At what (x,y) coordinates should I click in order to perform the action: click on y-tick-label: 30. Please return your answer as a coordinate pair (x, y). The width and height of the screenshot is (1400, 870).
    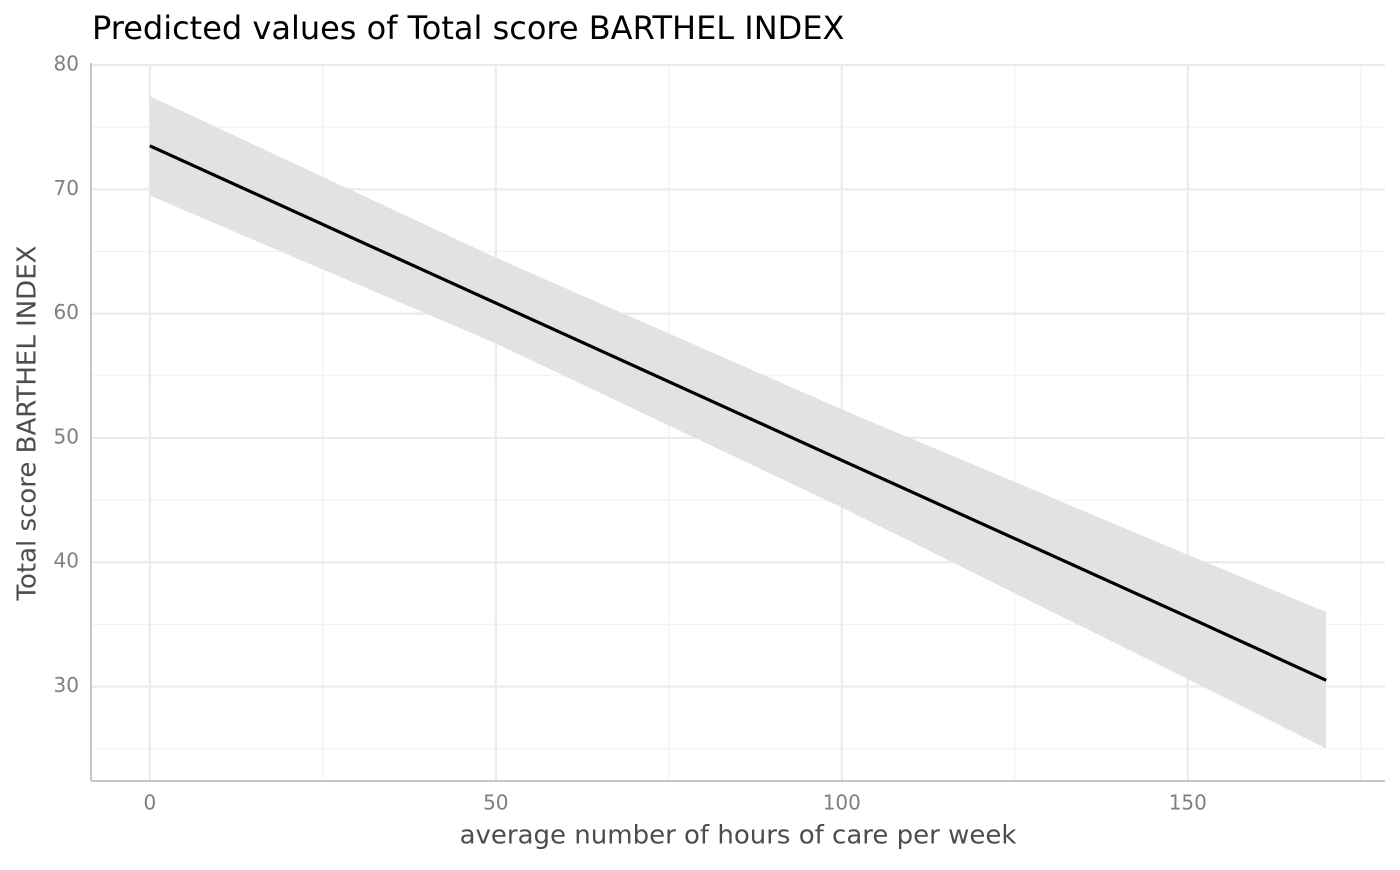
    Looking at the image, I should click on (66, 685).